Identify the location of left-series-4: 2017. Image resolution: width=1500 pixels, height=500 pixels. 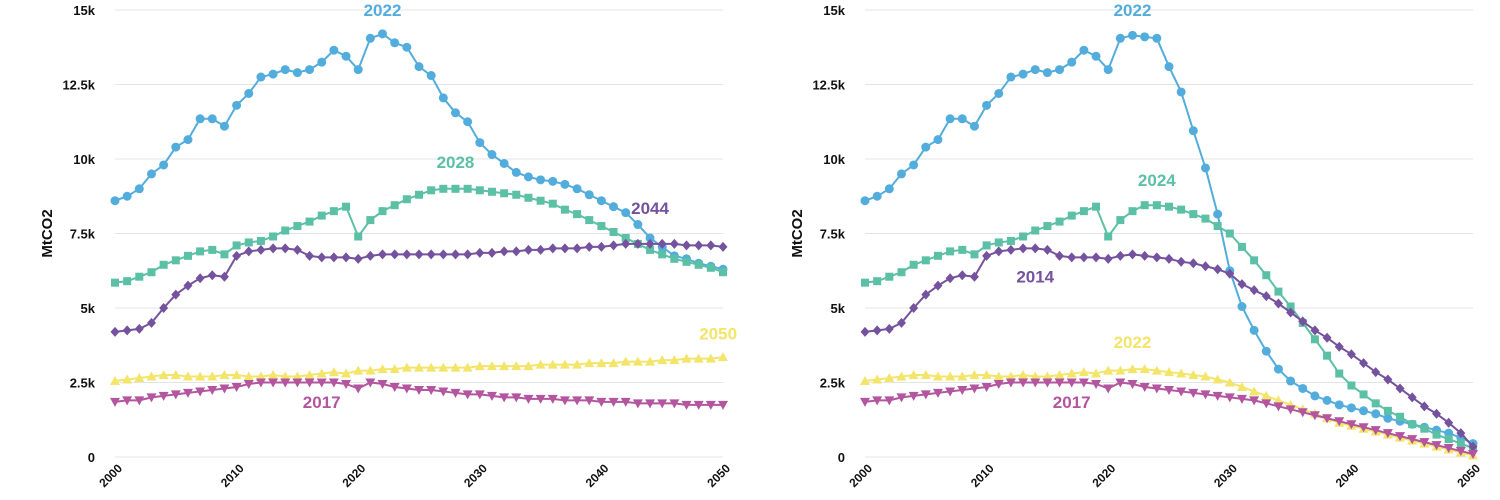
(419, 395).